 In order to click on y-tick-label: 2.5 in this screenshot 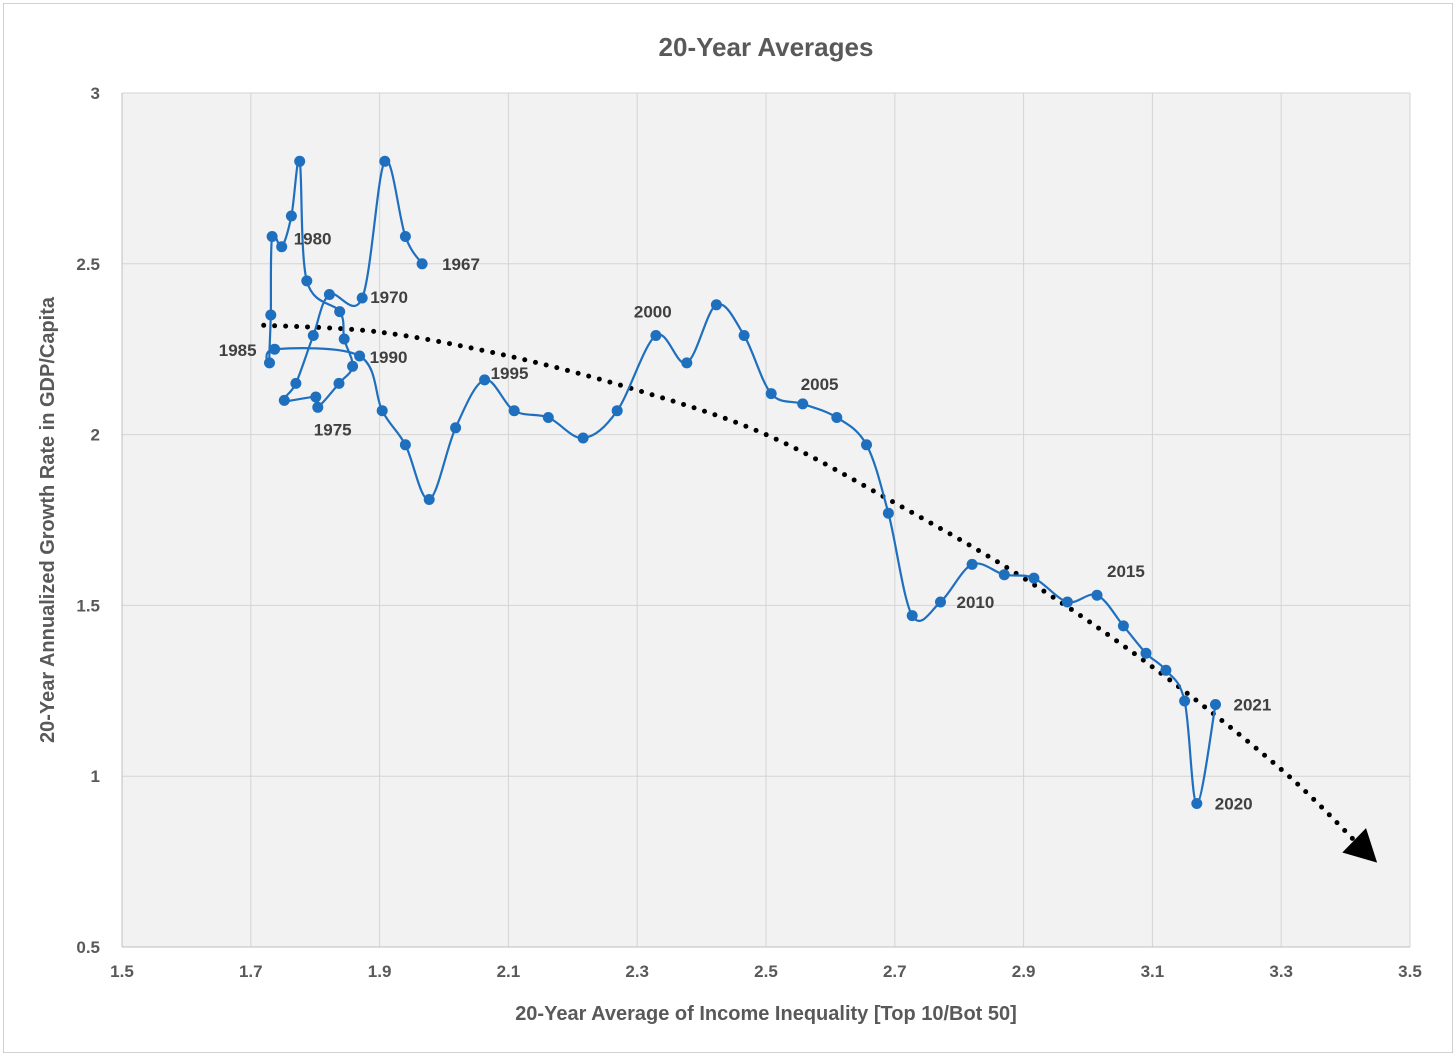, I will do `click(88, 264)`.